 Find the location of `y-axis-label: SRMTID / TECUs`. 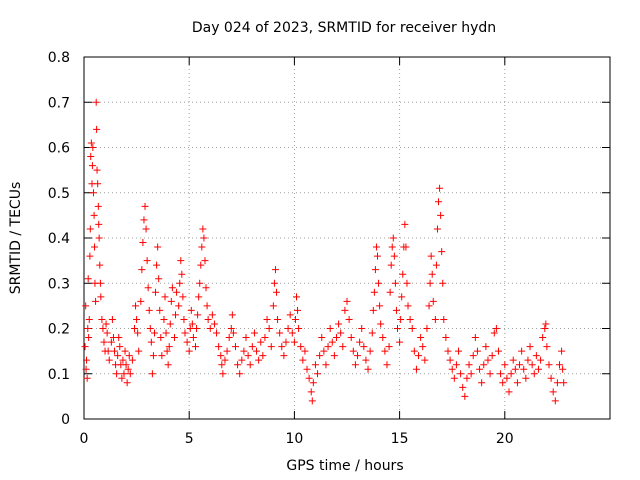

y-axis-label: SRMTID / TECUs is located at coordinates (16, 238).